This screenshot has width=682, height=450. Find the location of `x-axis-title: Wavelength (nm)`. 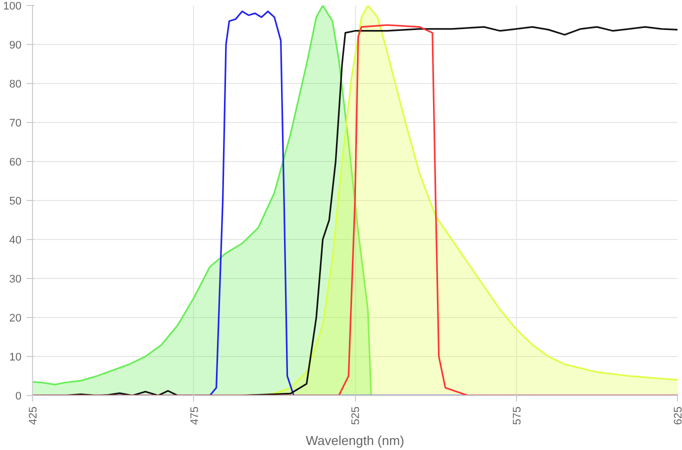

x-axis-title: Wavelength (nm) is located at coordinates (355, 440).